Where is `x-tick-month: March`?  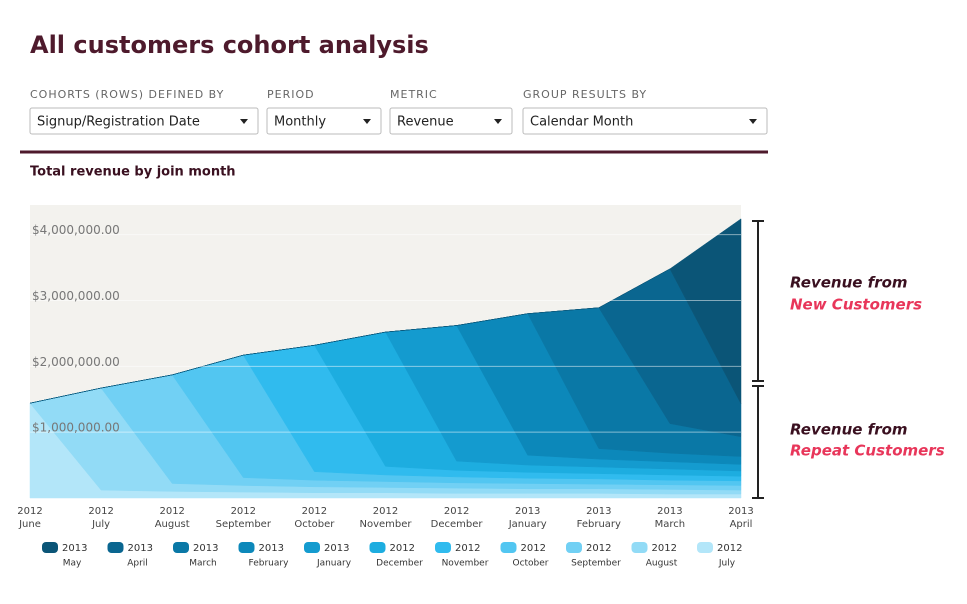 x-tick-month: March is located at coordinates (670, 524).